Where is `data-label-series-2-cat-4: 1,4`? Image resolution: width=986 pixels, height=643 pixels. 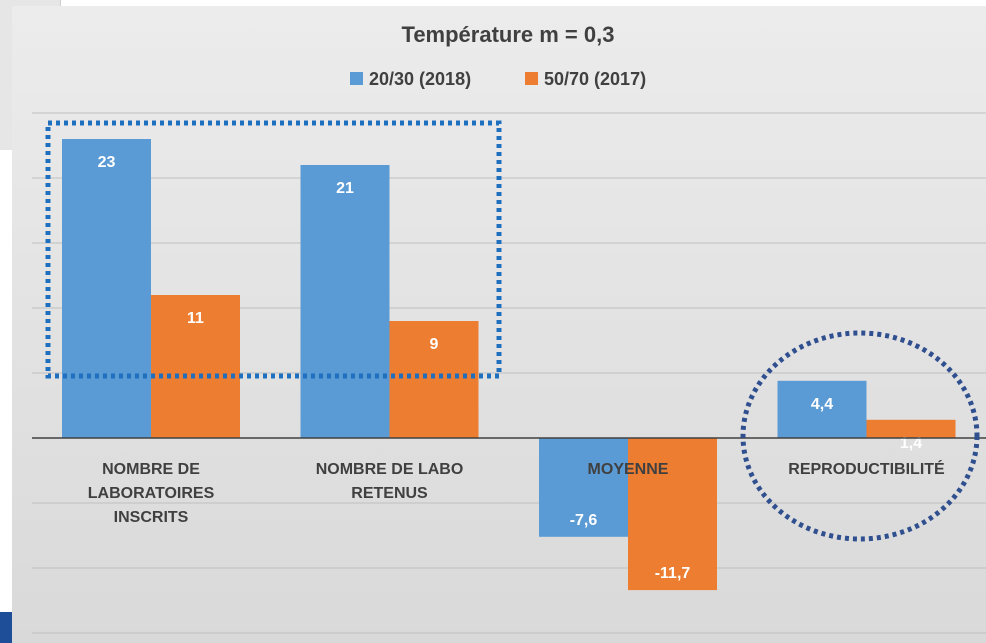 data-label-series-2-cat-4: 1,4 is located at coordinates (911, 443).